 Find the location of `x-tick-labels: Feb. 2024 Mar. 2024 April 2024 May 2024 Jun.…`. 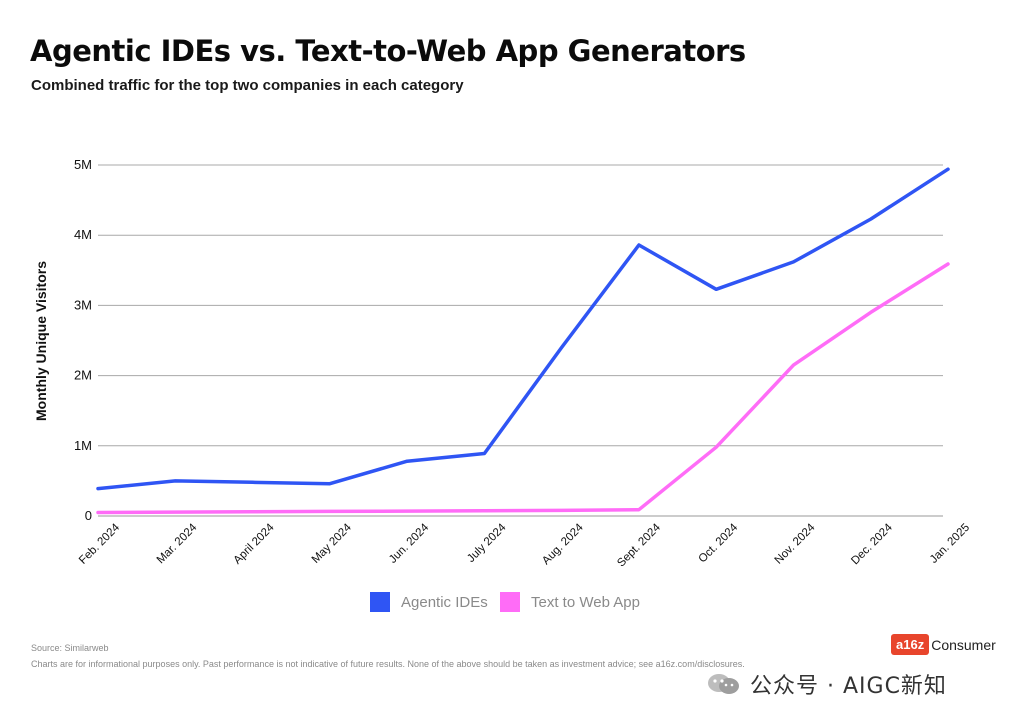

x-tick-labels: Feb. 2024 Mar. 2024 April 2024 May 2024 Jun.… is located at coordinates (524, 545).